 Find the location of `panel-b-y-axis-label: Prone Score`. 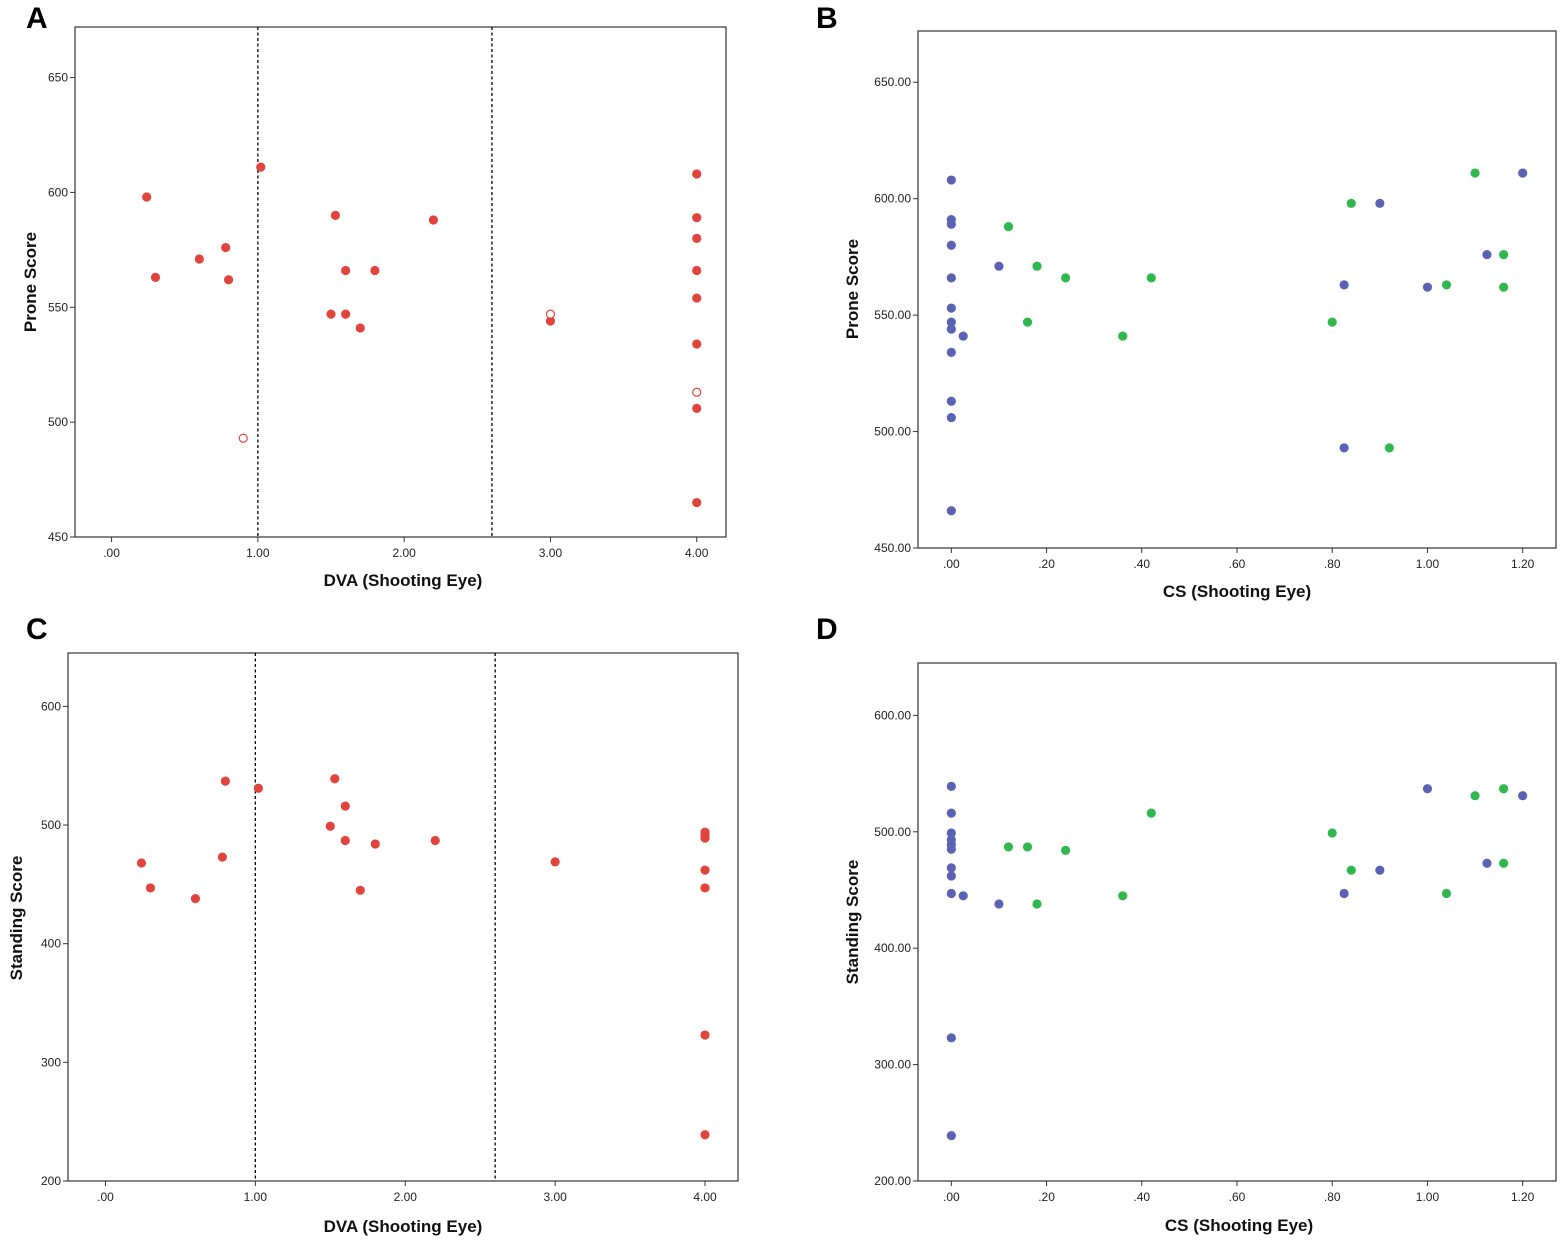

panel-b-y-axis-label: Prone Score is located at coordinates (852, 289).